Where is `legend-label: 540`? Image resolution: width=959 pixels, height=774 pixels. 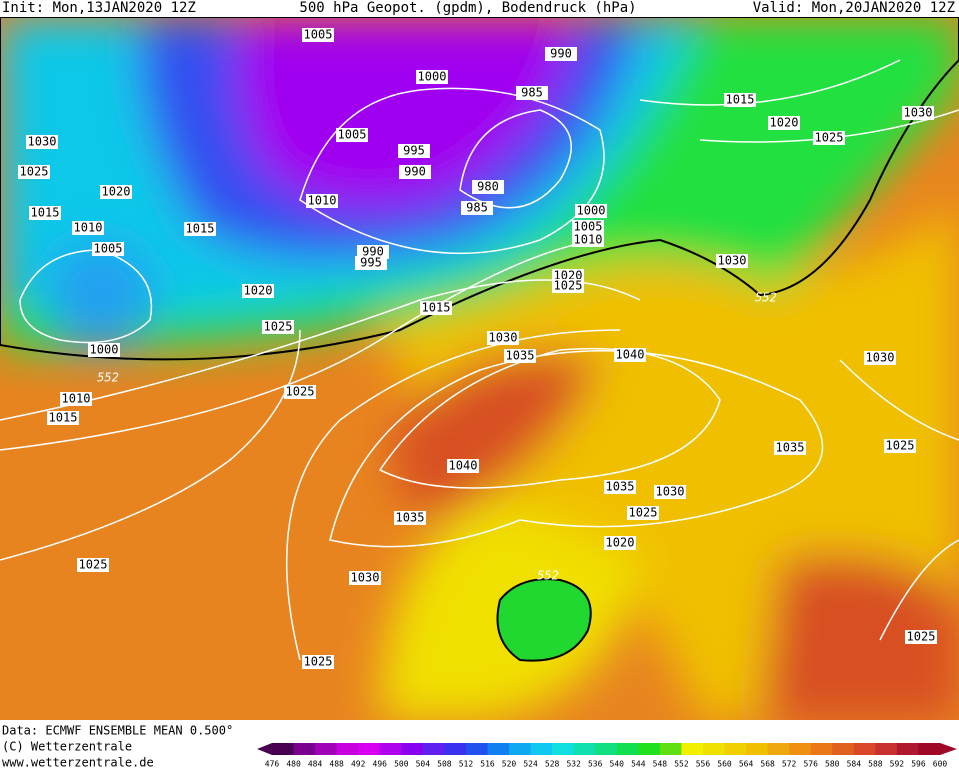 legend-label: 540 is located at coordinates (617, 764).